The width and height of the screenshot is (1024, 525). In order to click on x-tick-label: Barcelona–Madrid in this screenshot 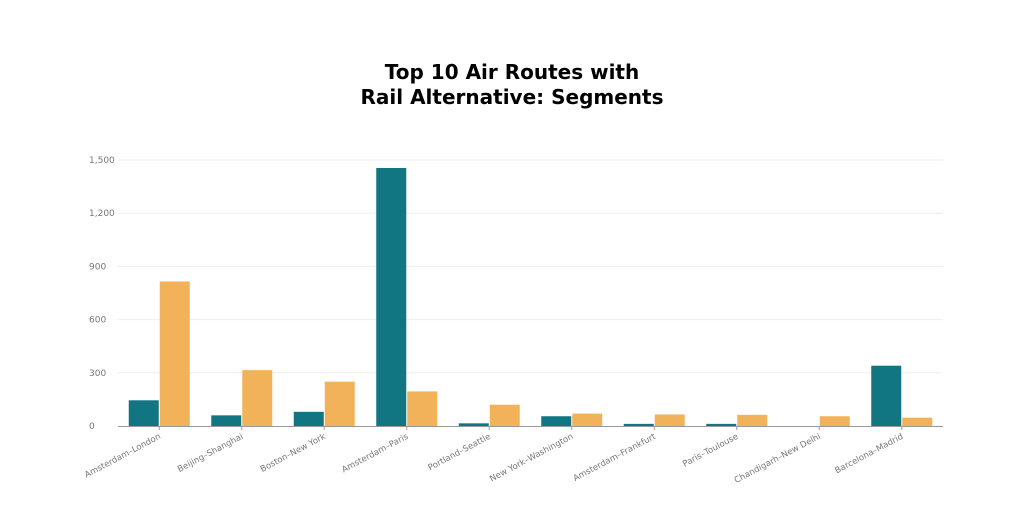, I will do `click(869, 454)`.